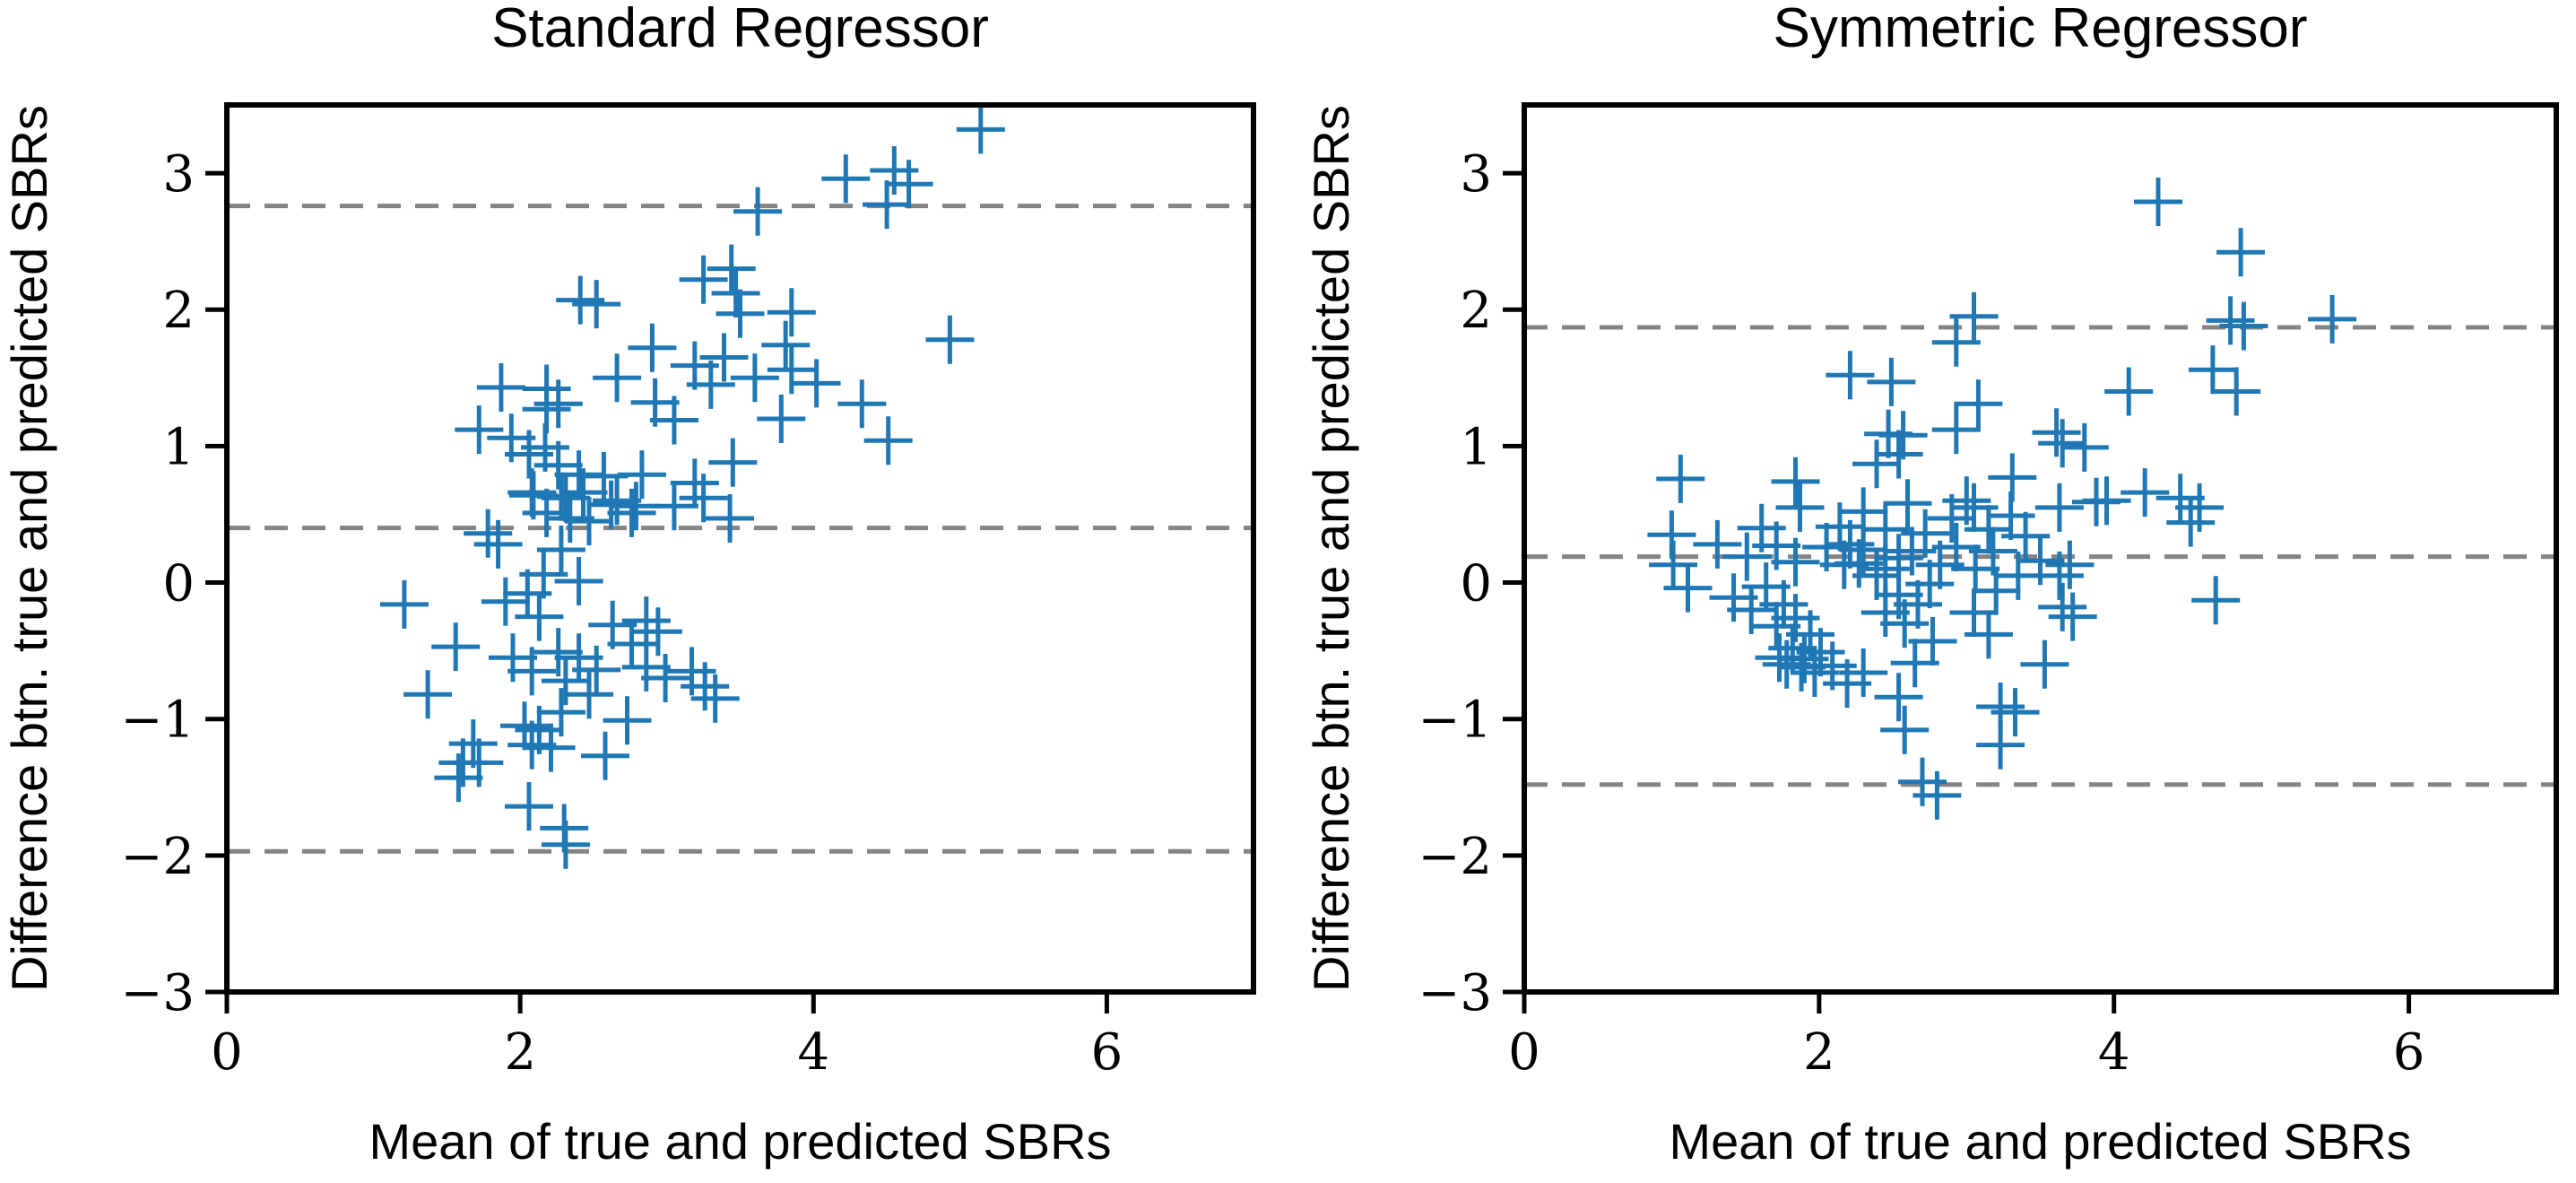 Image resolution: width=2576 pixels, height=1183 pixels. I want to click on y-tick-label: −3, so click(1455, 993).